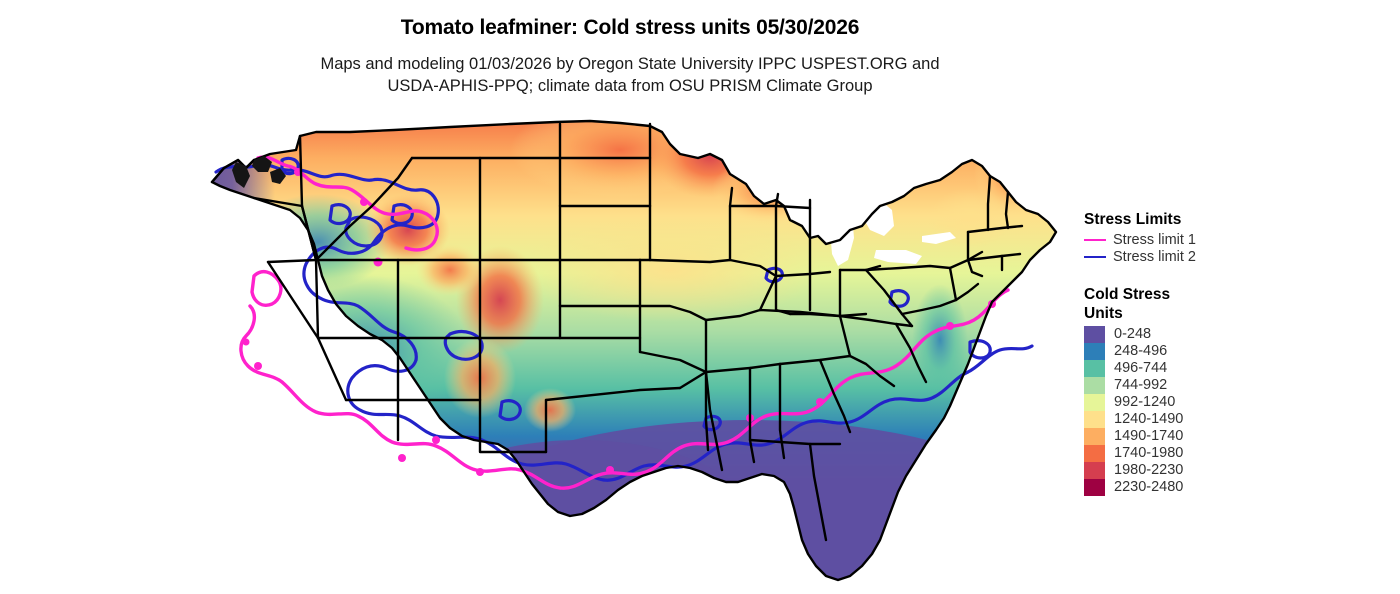 The width and height of the screenshot is (1400, 594). I want to click on border-ma-vt-nh, so click(995, 229).